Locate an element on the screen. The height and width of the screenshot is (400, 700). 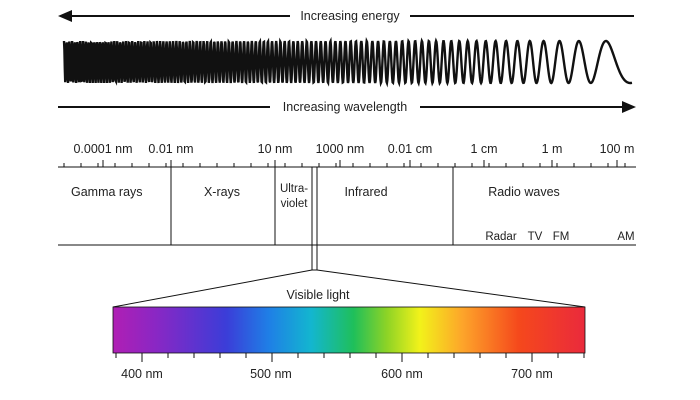
visible-tick-label: 700 nm is located at coordinates (532, 374).